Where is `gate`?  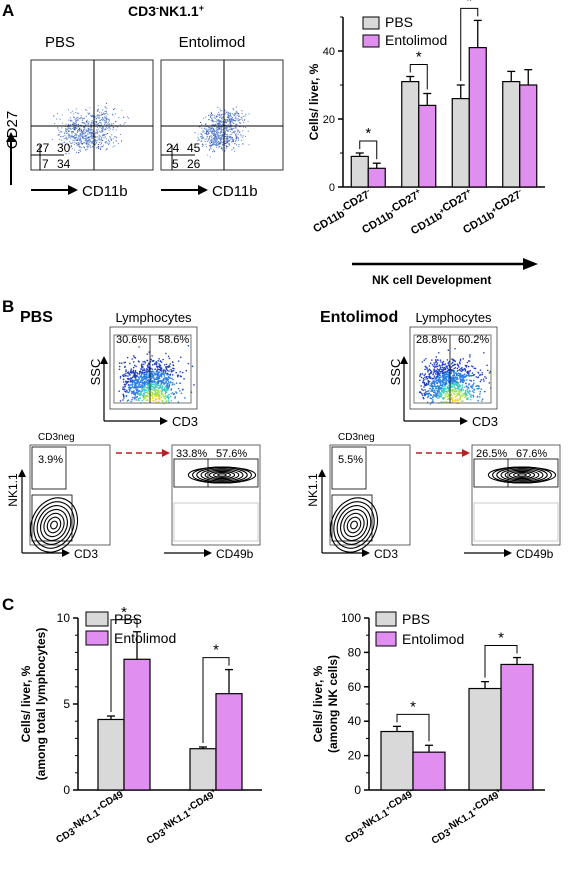 gate is located at coordinates (452, 369).